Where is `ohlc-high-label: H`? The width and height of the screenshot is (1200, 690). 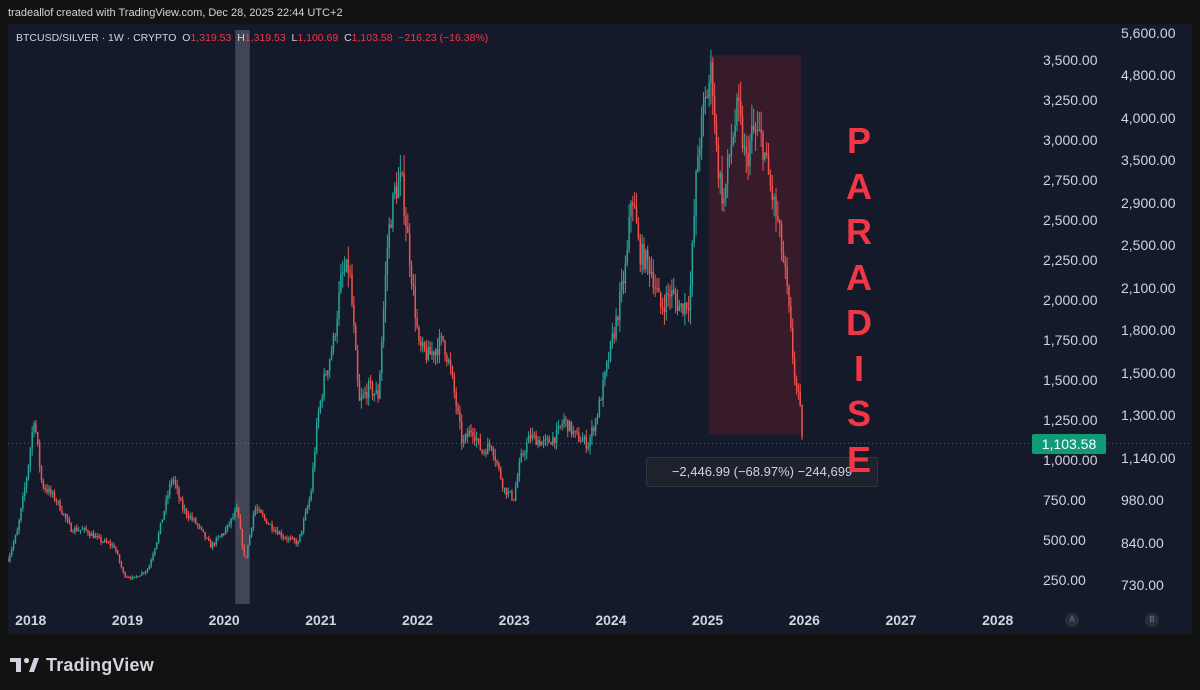 ohlc-high-label: H is located at coordinates (241, 38).